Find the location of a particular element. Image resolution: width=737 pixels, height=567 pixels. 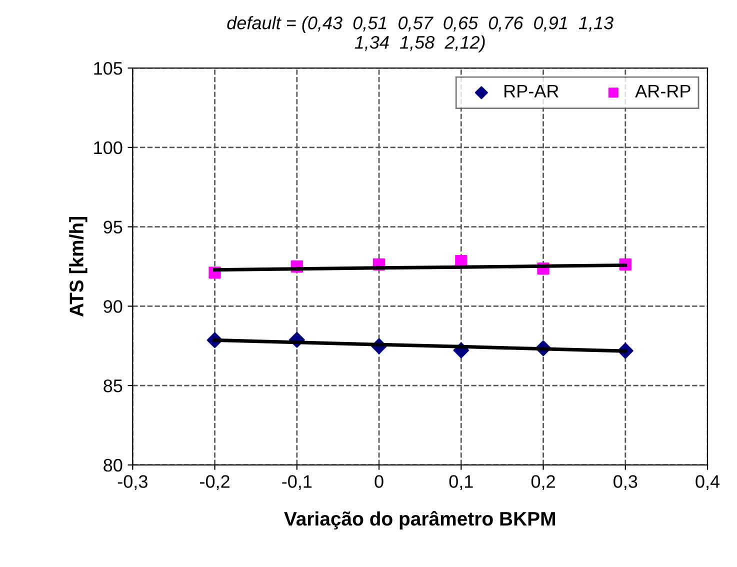

y-tick-label: 95 is located at coordinates (113, 227).